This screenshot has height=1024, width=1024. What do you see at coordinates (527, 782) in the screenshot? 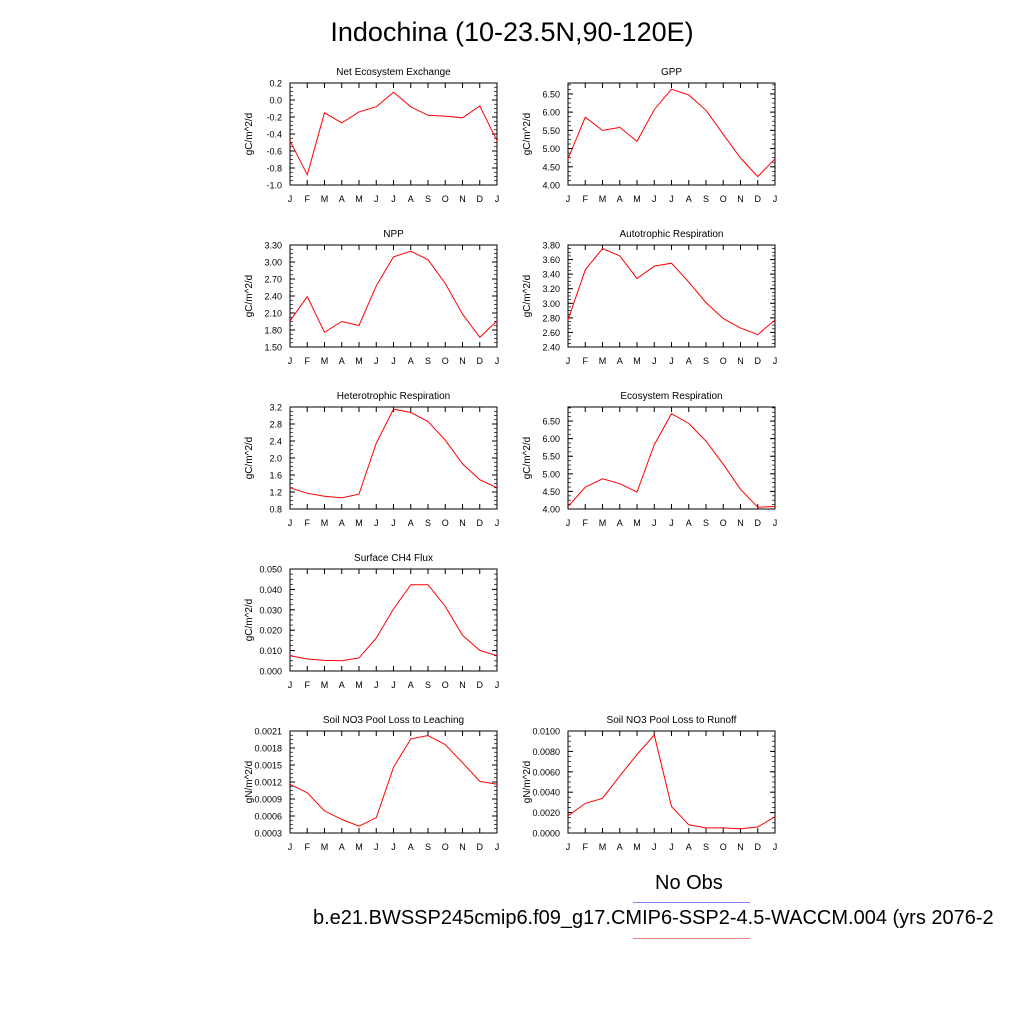
I see `y-axis-label: gN/m^2/d` at bounding box center [527, 782].